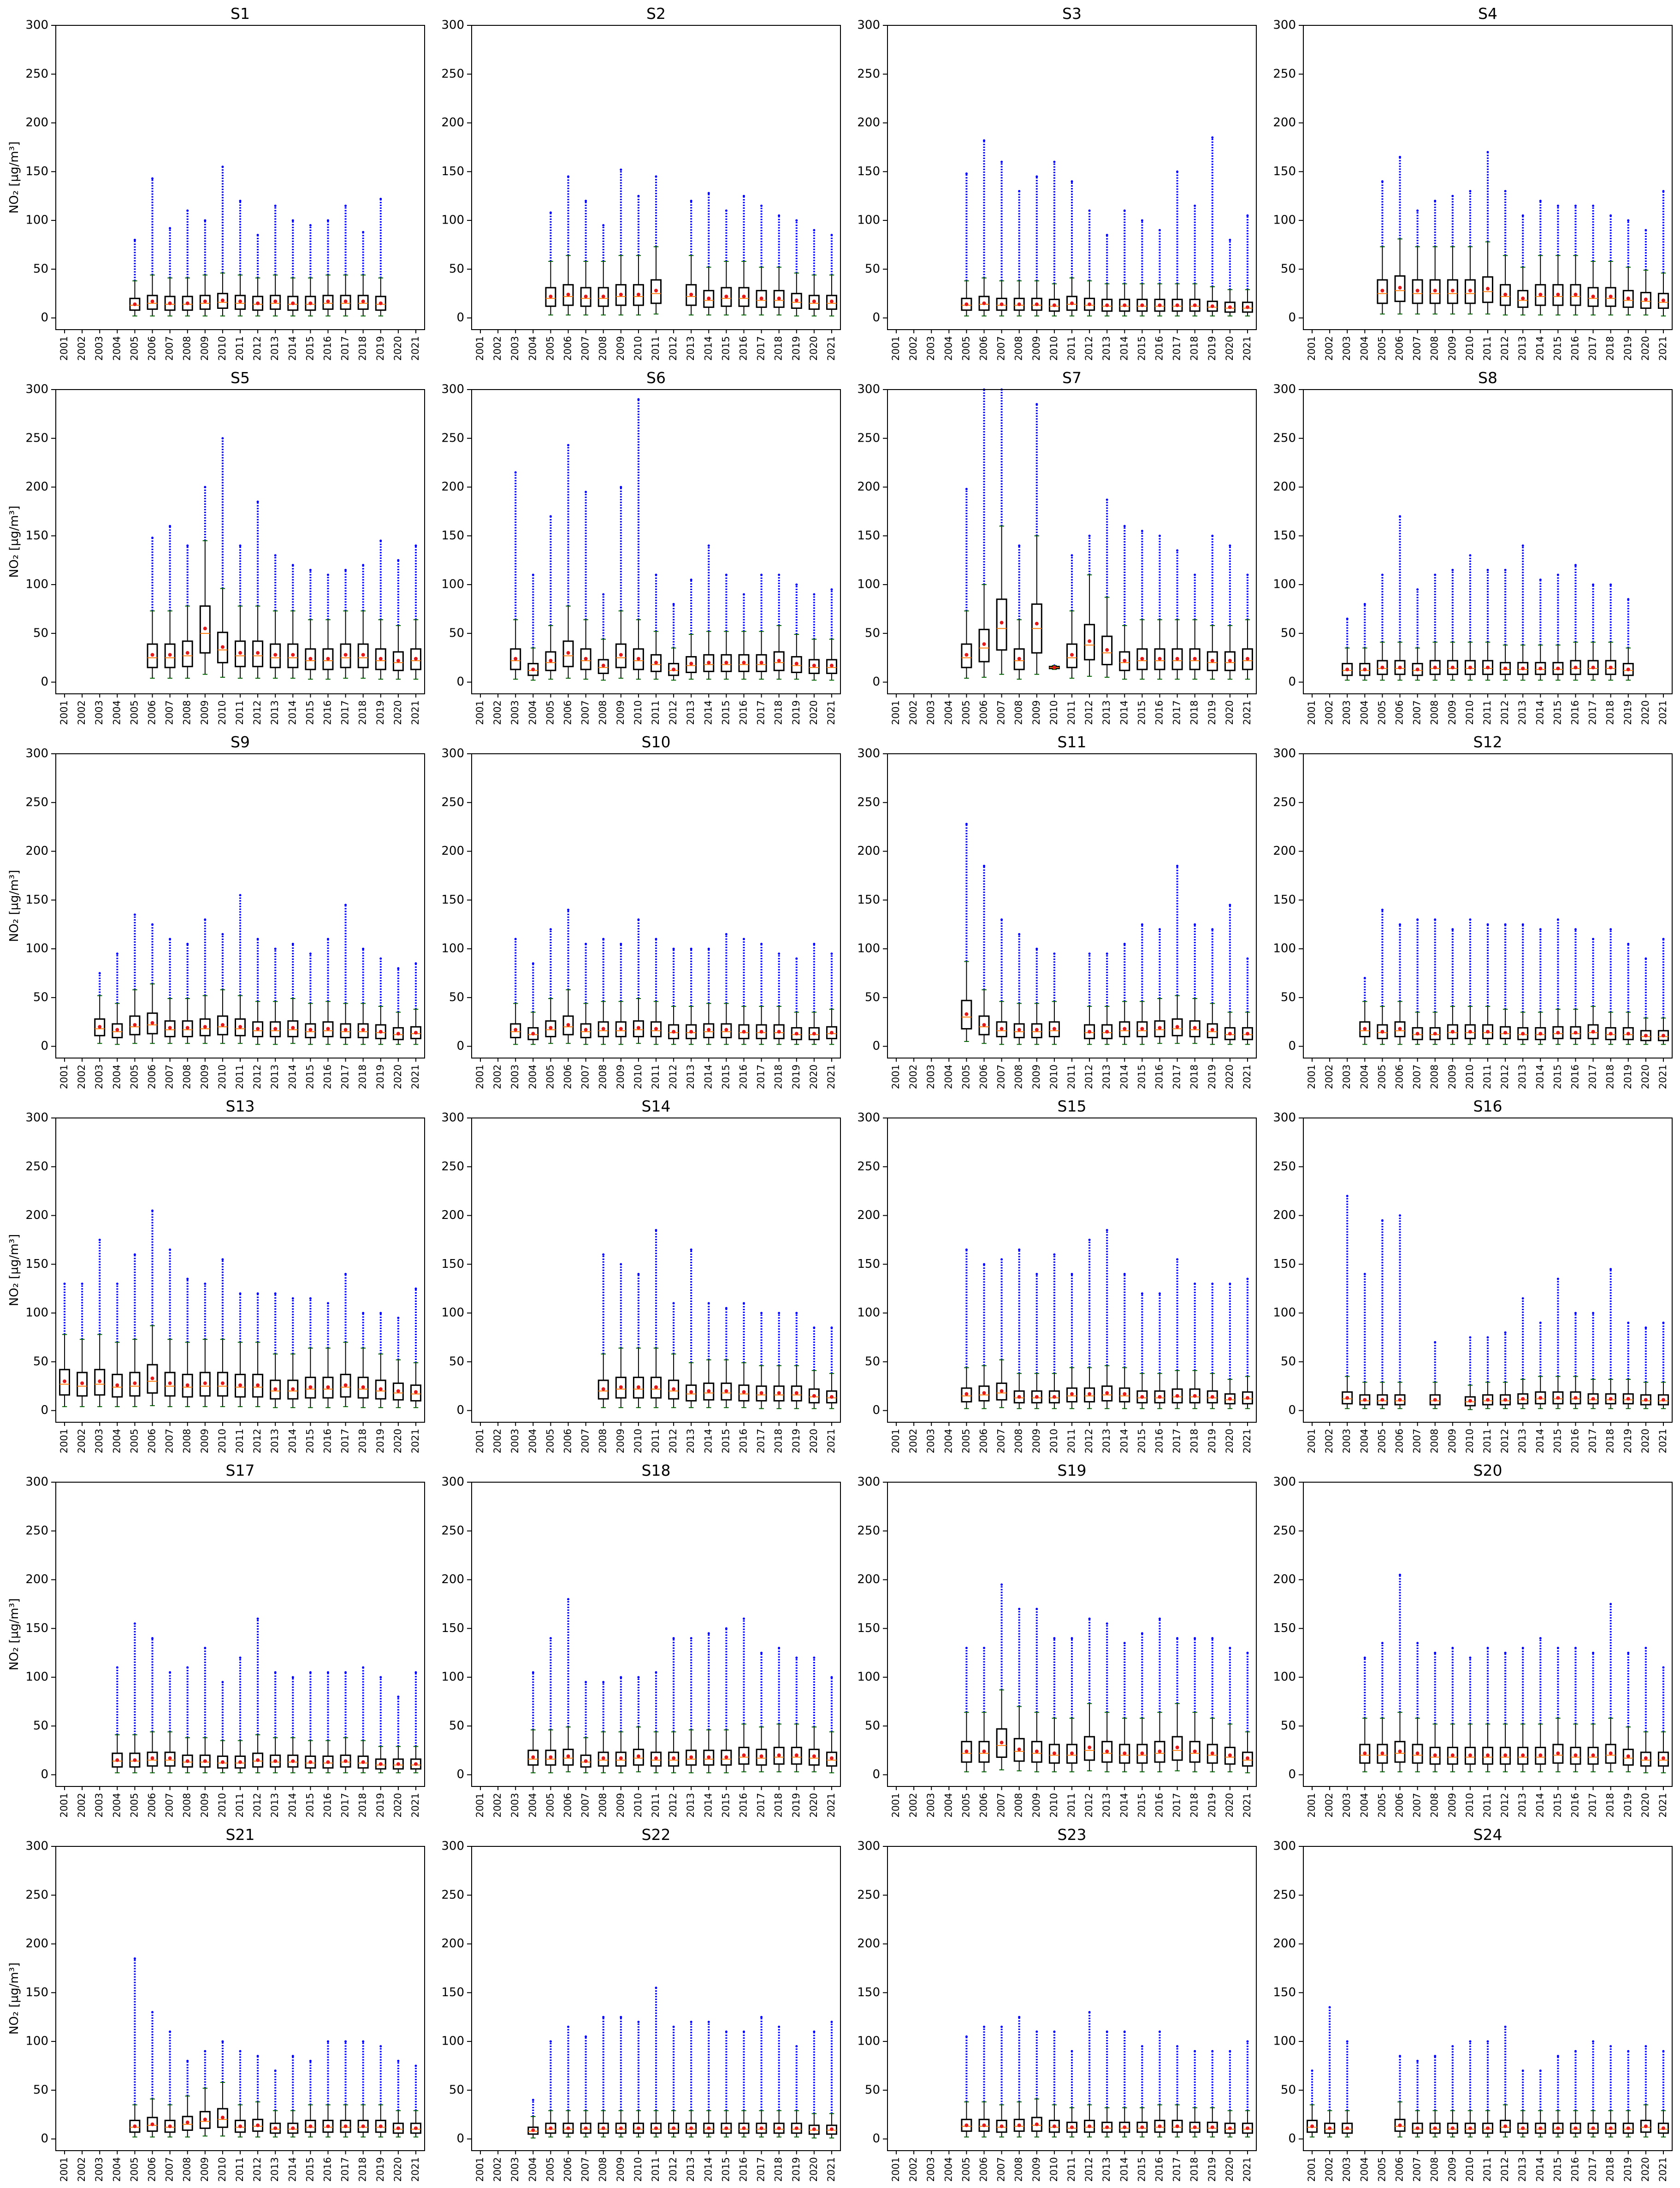 The height and width of the screenshot is (2188, 1680). Describe the element at coordinates (36, 171) in the screenshot. I see `y-tick-label: 150` at that location.